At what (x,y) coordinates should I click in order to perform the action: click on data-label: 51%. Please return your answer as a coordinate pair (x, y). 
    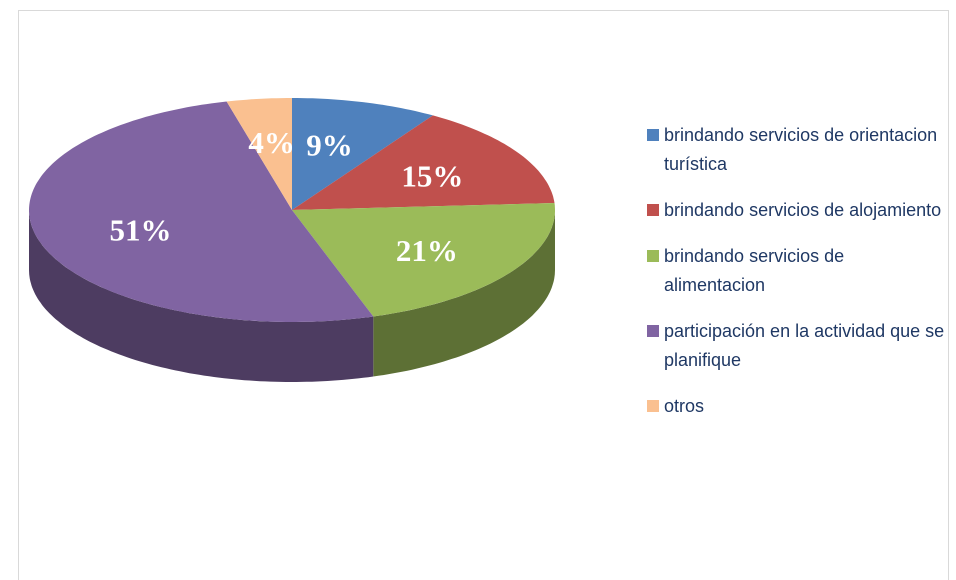
    Looking at the image, I should click on (141, 230).